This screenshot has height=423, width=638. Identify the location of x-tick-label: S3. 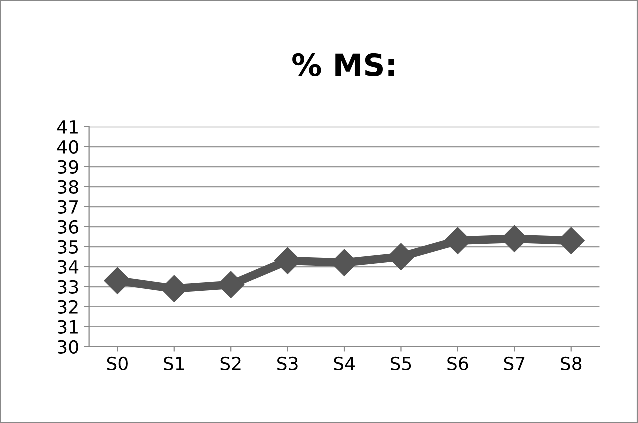
(288, 363).